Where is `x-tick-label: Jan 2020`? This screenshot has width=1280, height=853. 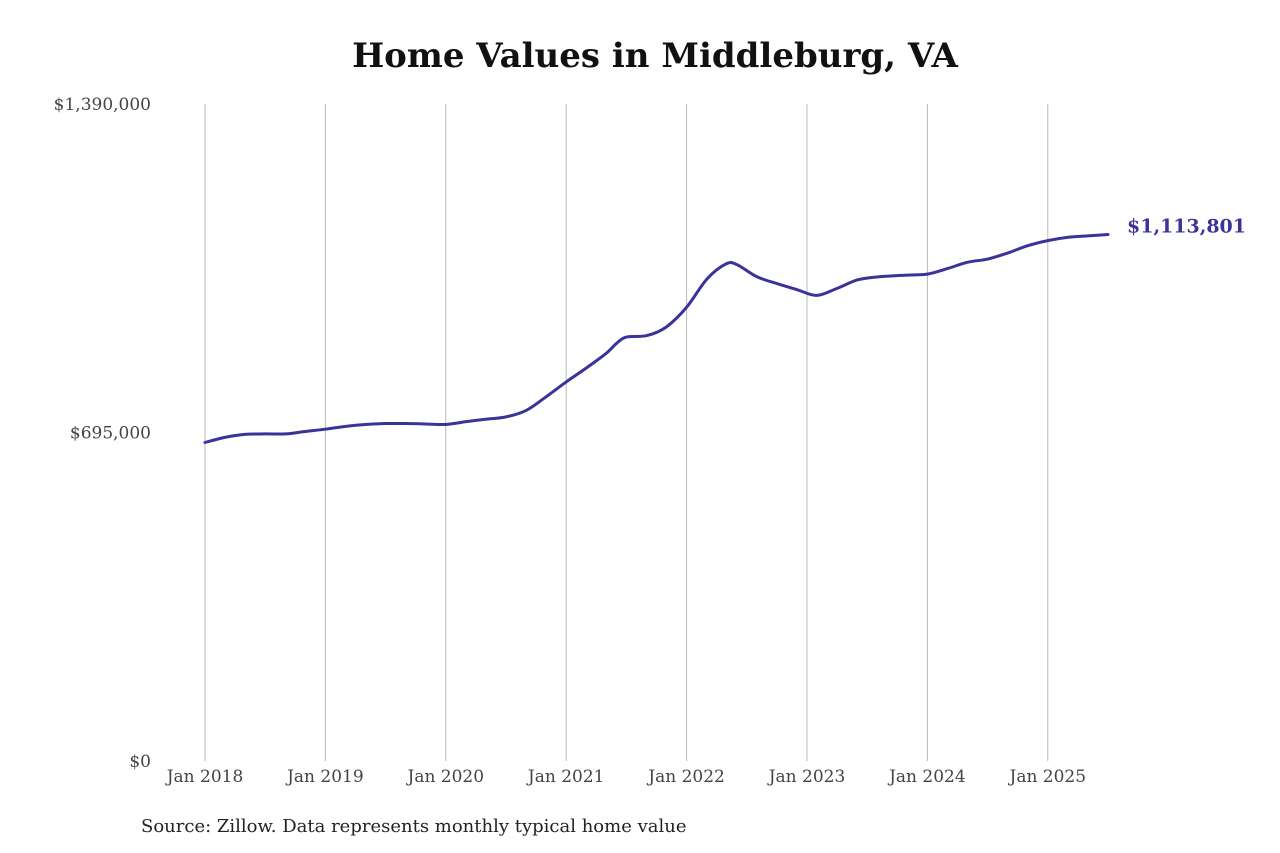
x-tick-label: Jan 2020 is located at coordinates (445, 777).